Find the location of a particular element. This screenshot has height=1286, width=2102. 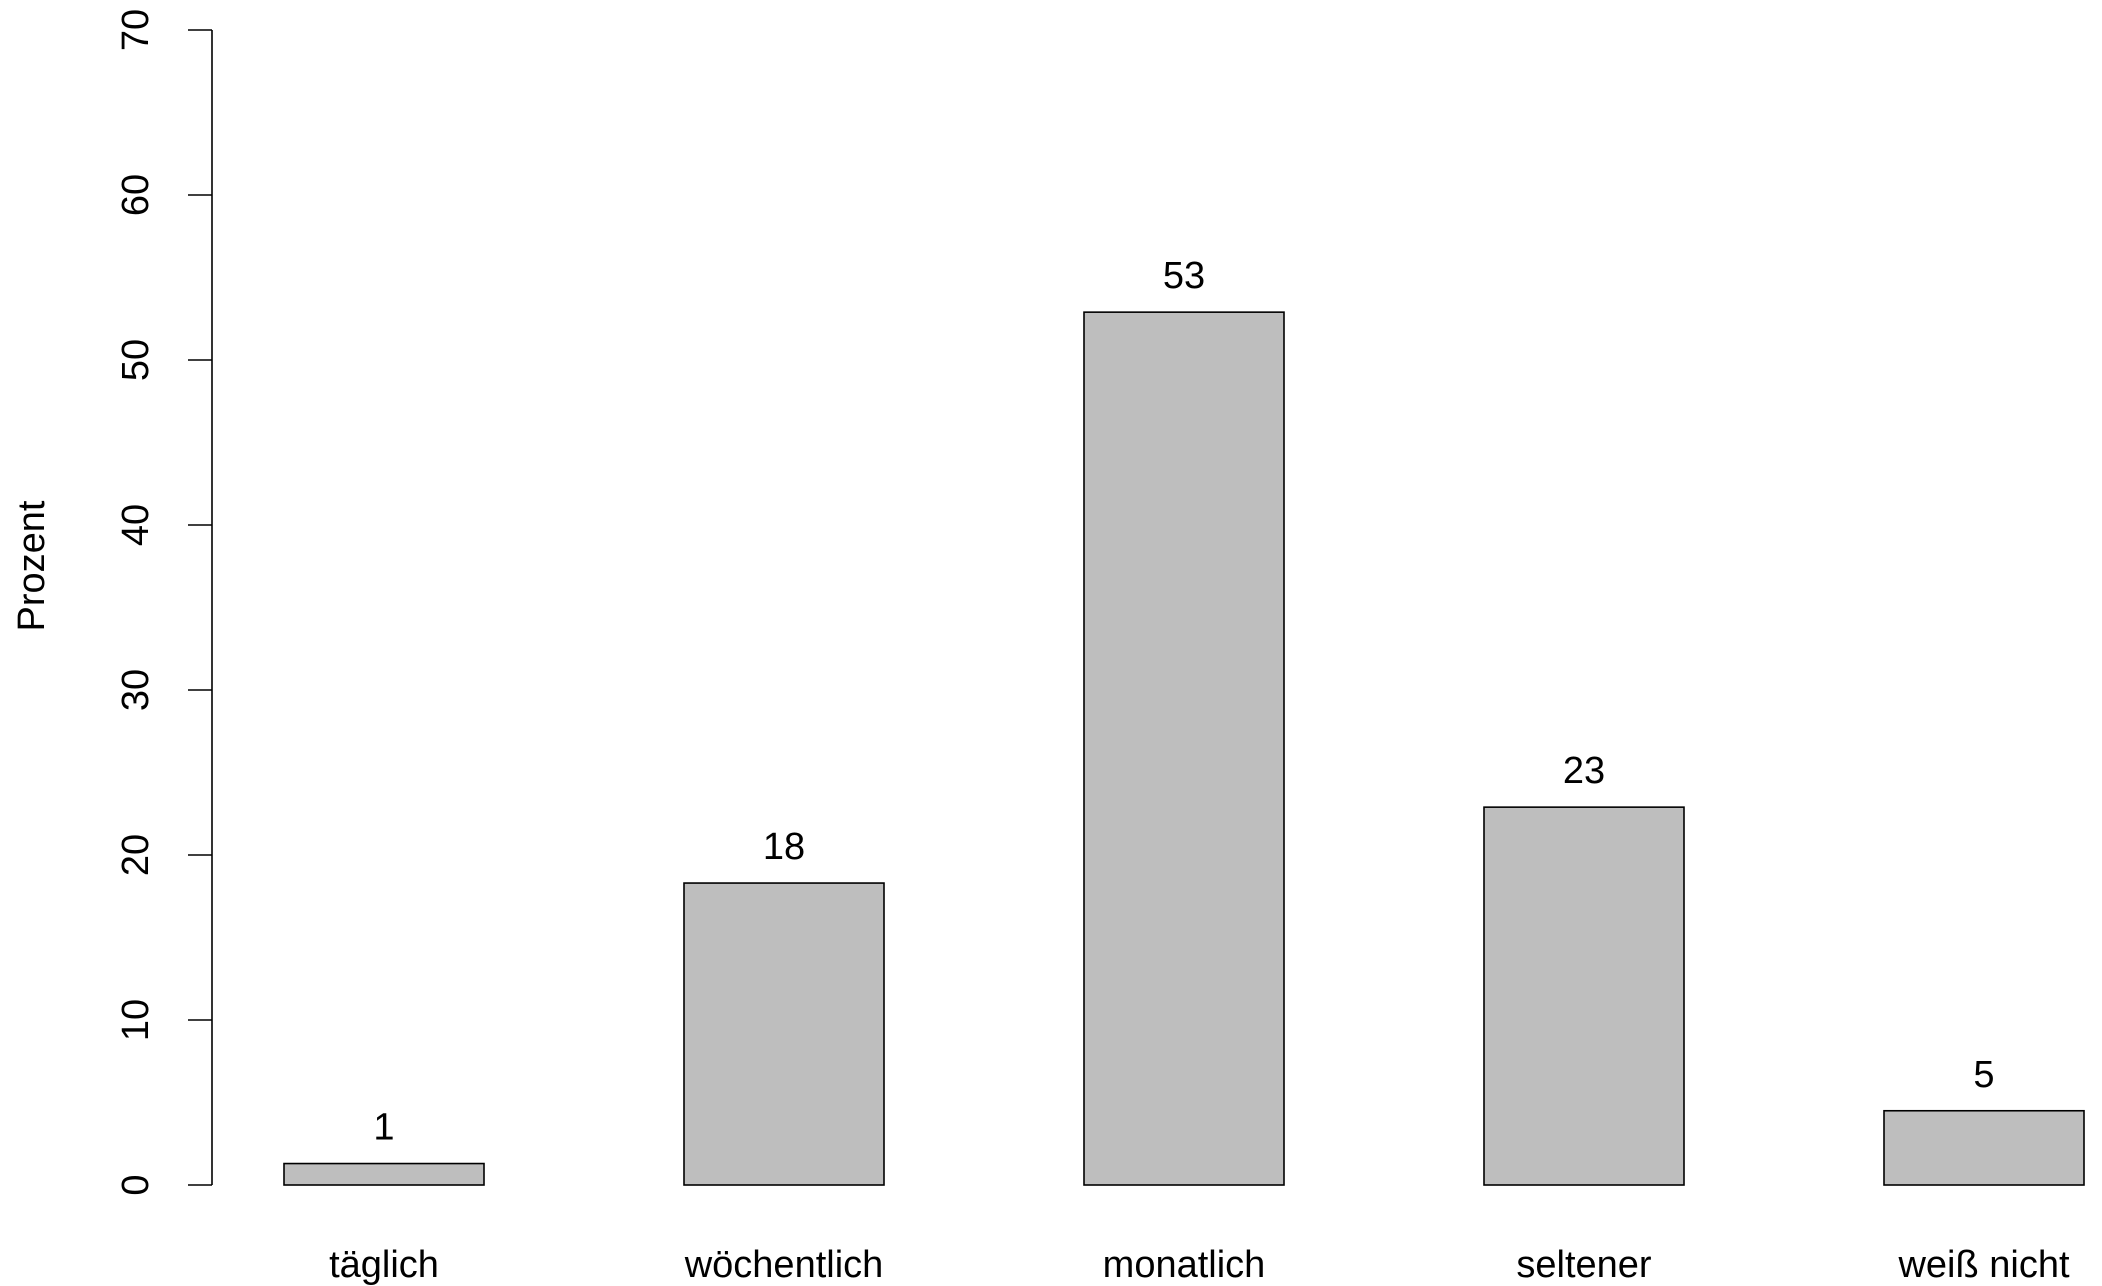

y-axis: 0 10 20 30 40 50 60 70 is located at coordinates (164, 602).